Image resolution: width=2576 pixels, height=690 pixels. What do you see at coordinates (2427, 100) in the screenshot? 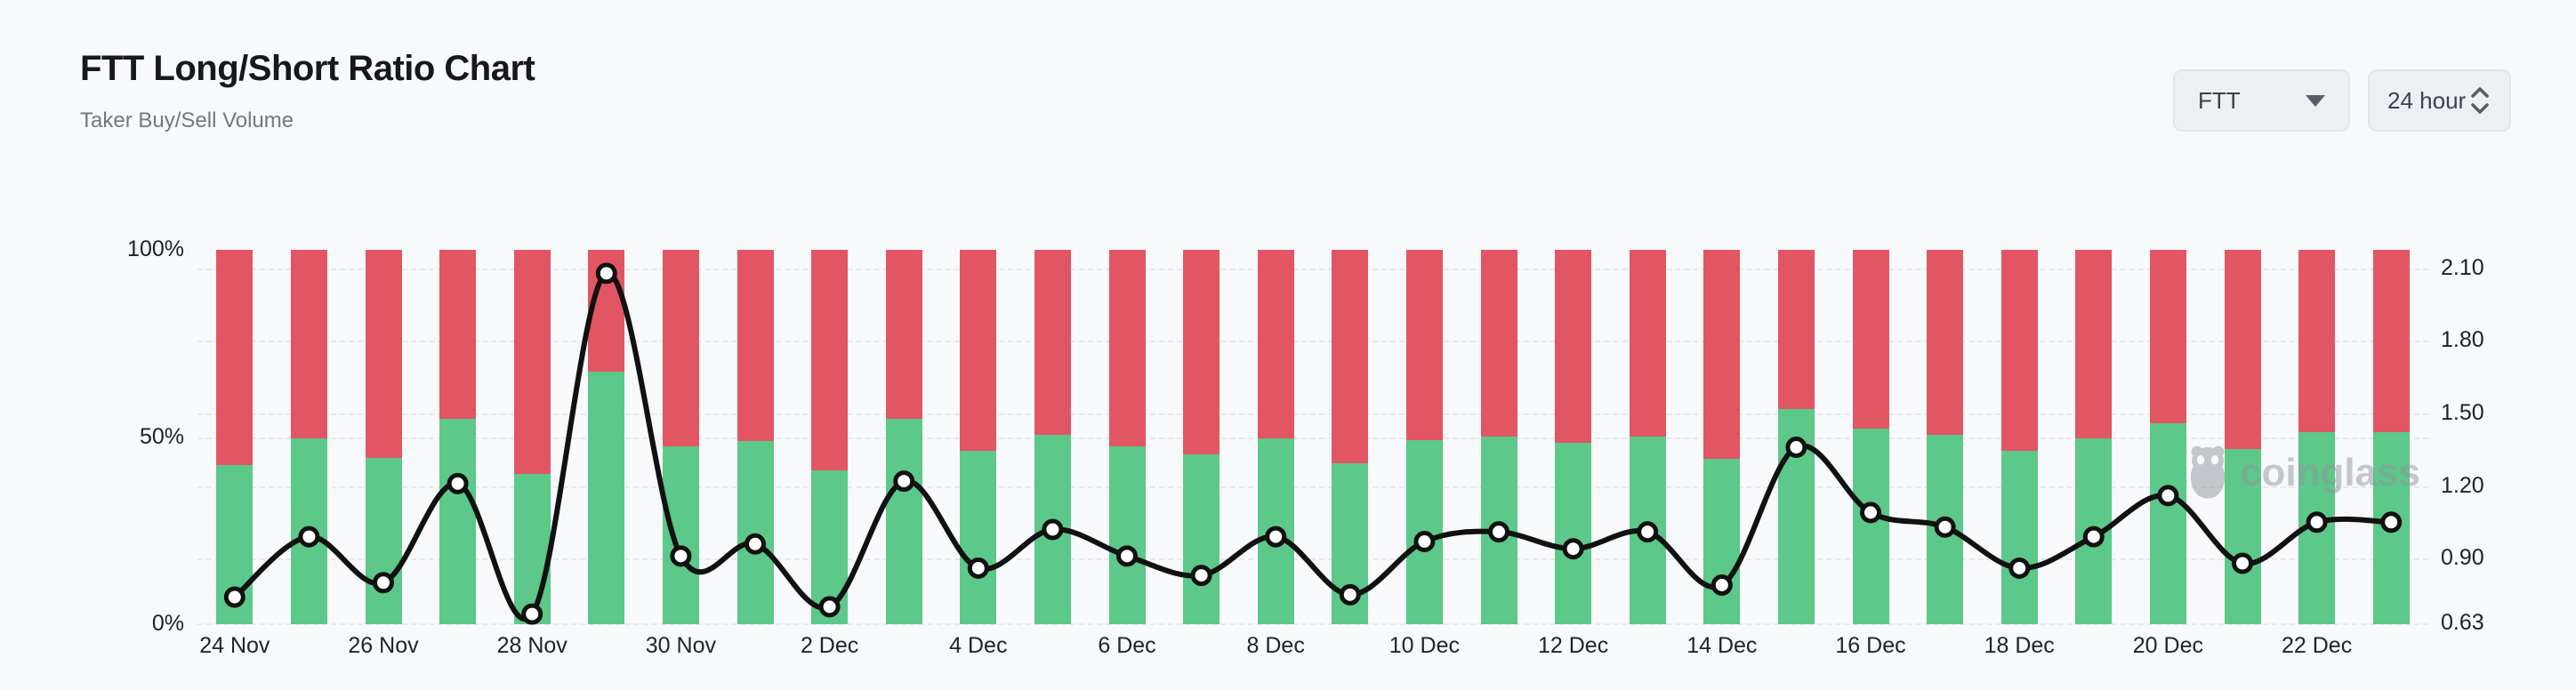
I see `interval-select-value: 24 hour` at bounding box center [2427, 100].